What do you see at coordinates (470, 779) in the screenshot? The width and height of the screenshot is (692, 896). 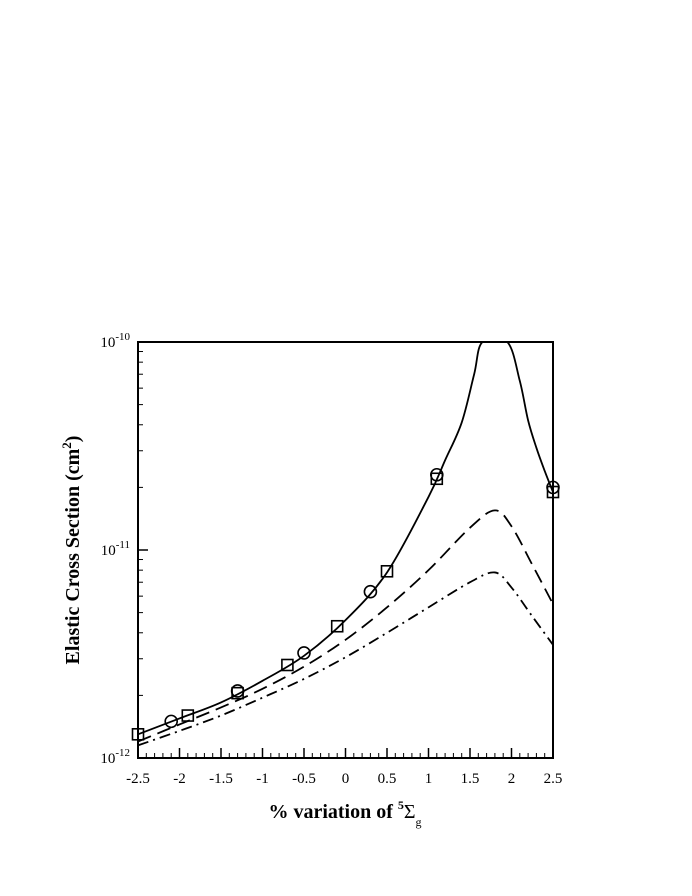 I see `x-tick-label: 1.5` at bounding box center [470, 779].